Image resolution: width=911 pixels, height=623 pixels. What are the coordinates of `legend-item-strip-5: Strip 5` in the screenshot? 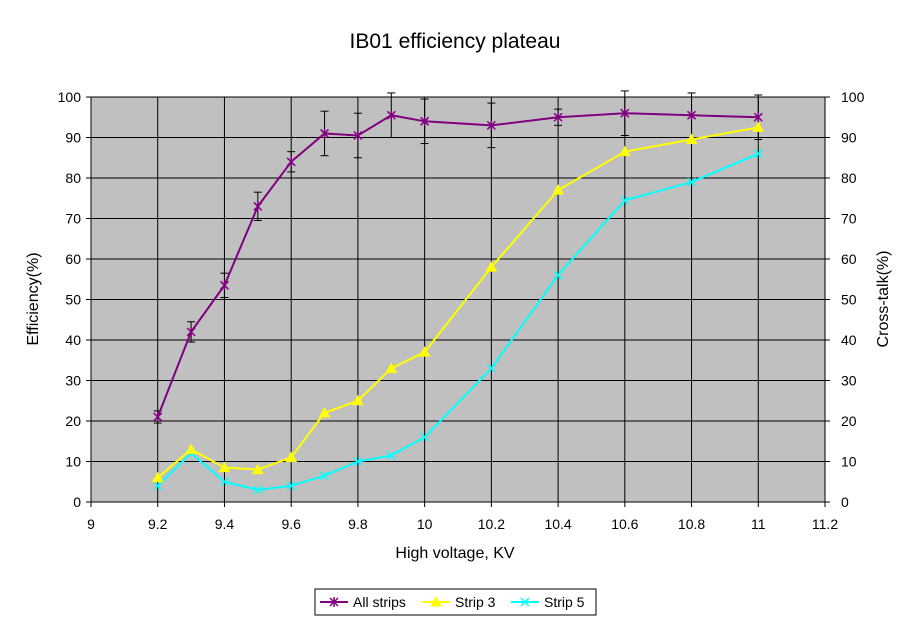 It's located at (548, 602).